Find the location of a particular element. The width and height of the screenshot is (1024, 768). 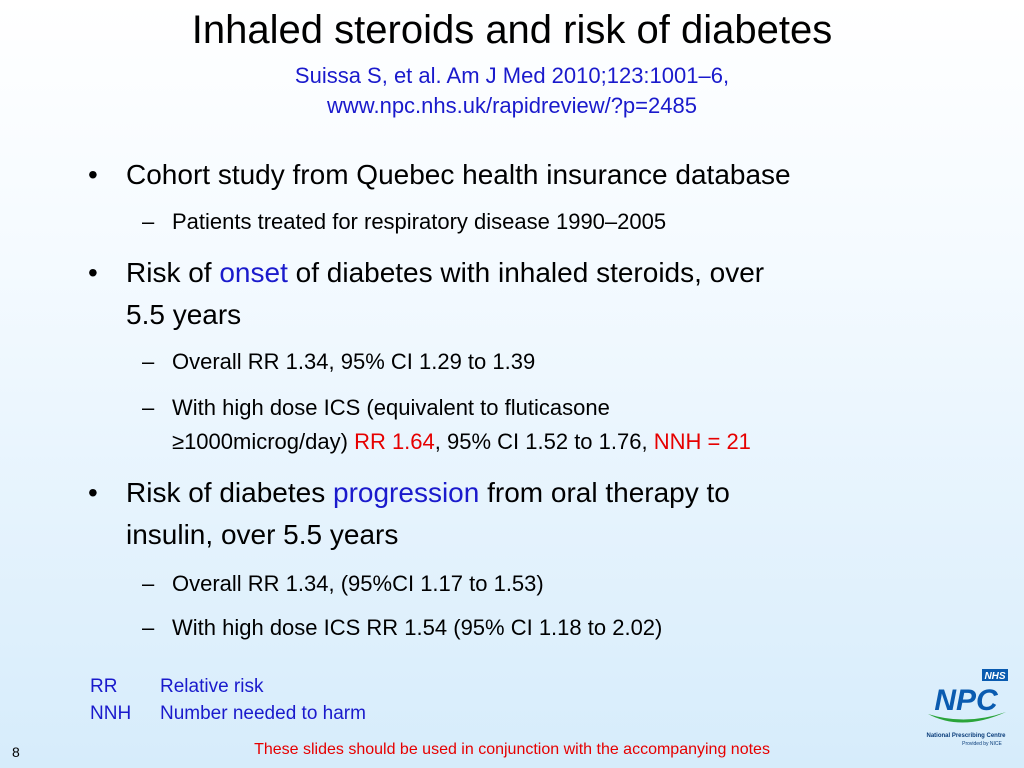

bullet-text-part: of diabetes with inhaled steroids, over is located at coordinates (526, 272).